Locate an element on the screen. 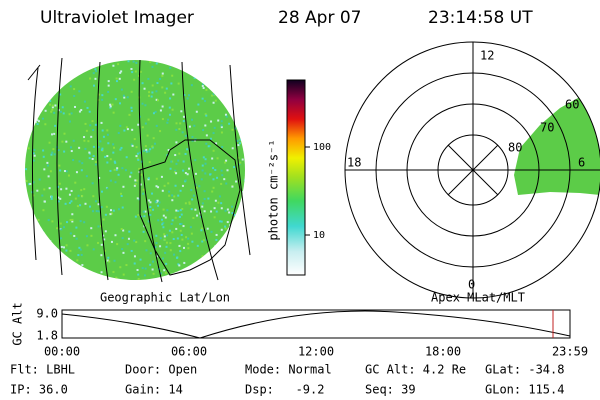 This screenshot has height=400, width=600. date: 28 Apr 07 is located at coordinates (319, 18).